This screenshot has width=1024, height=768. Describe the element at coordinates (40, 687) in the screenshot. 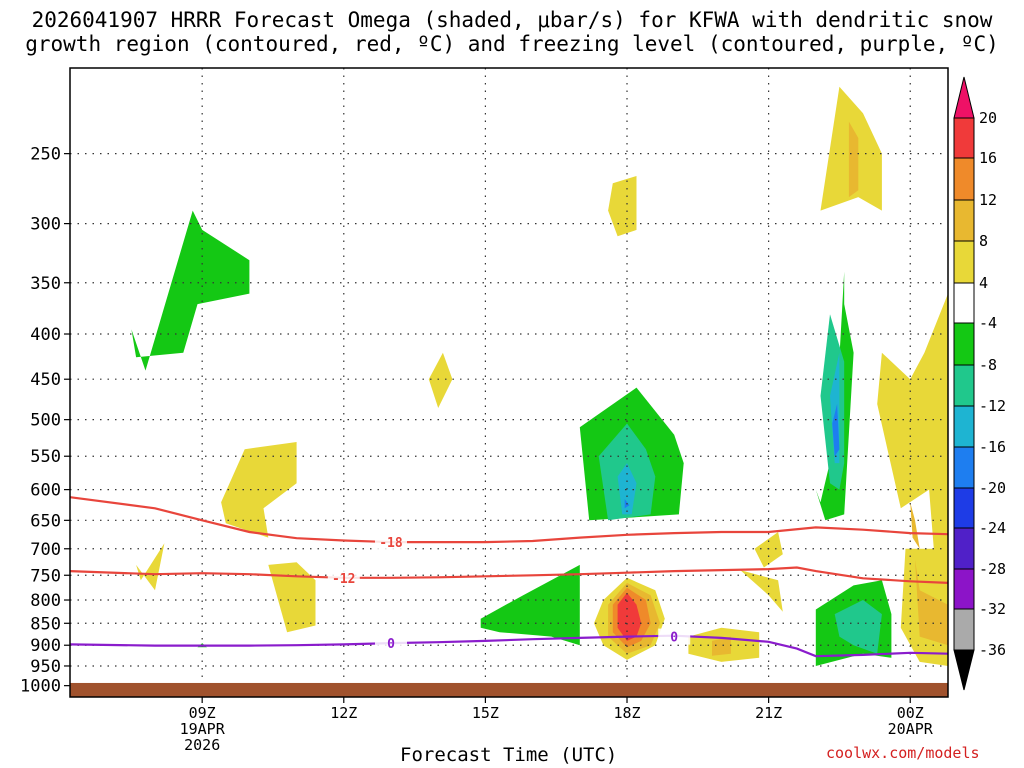

I see `y-tick-label-1000: 1000` at that location.